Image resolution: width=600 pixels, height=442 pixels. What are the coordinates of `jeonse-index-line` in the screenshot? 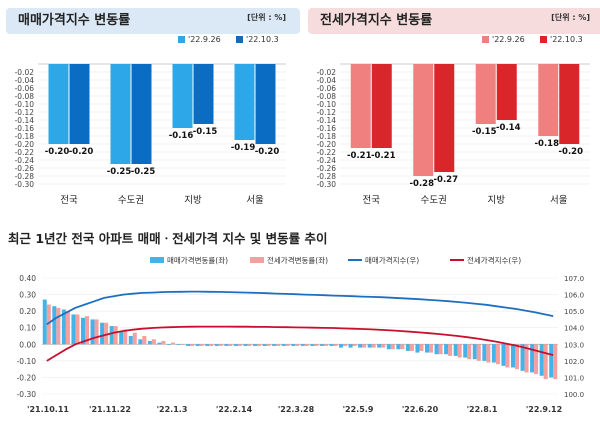 It's located at (300, 343).